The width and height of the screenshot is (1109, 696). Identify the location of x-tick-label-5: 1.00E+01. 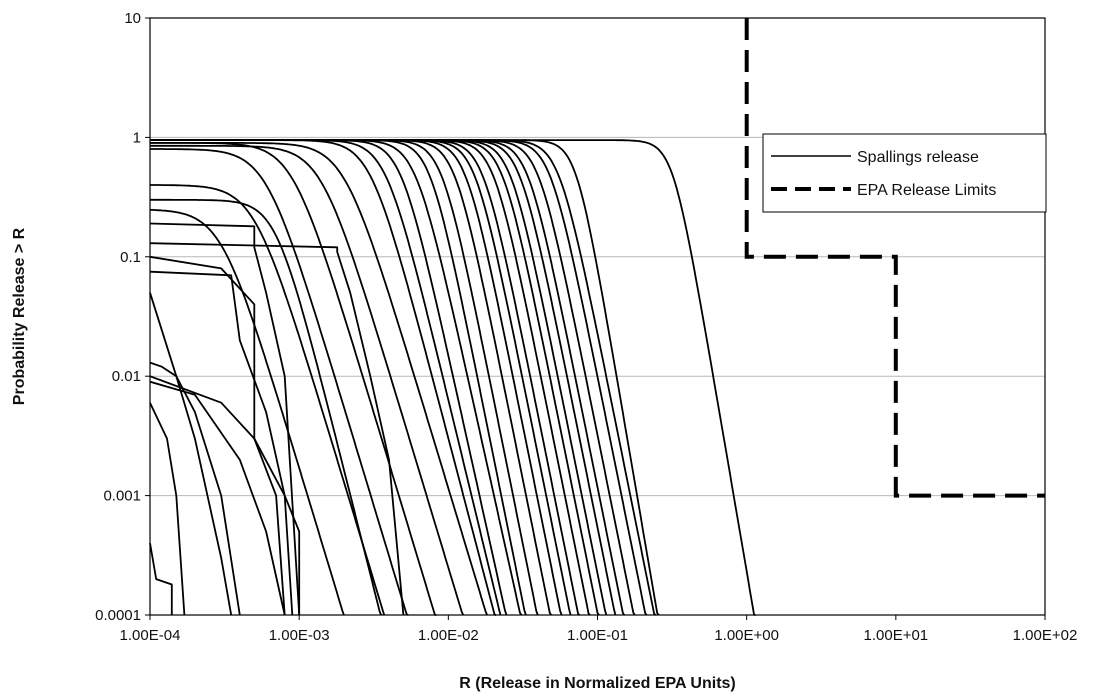
(896, 635).